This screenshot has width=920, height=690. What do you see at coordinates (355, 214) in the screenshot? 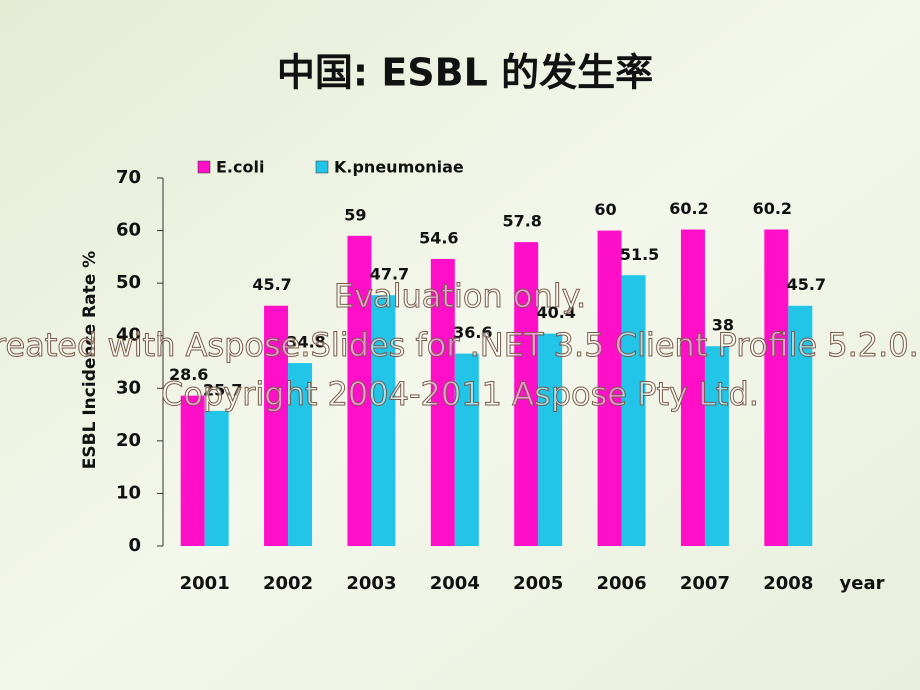
I see `value-label: 59` at bounding box center [355, 214].